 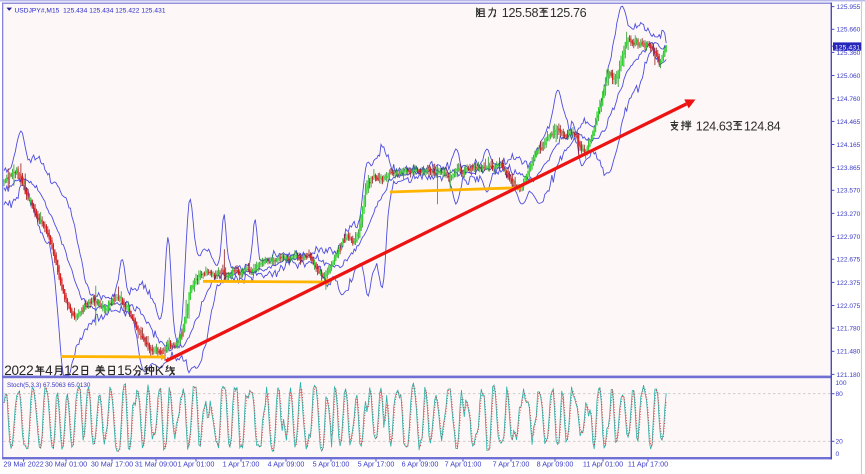 I want to click on svg-text: 0, so click(x=838, y=454).